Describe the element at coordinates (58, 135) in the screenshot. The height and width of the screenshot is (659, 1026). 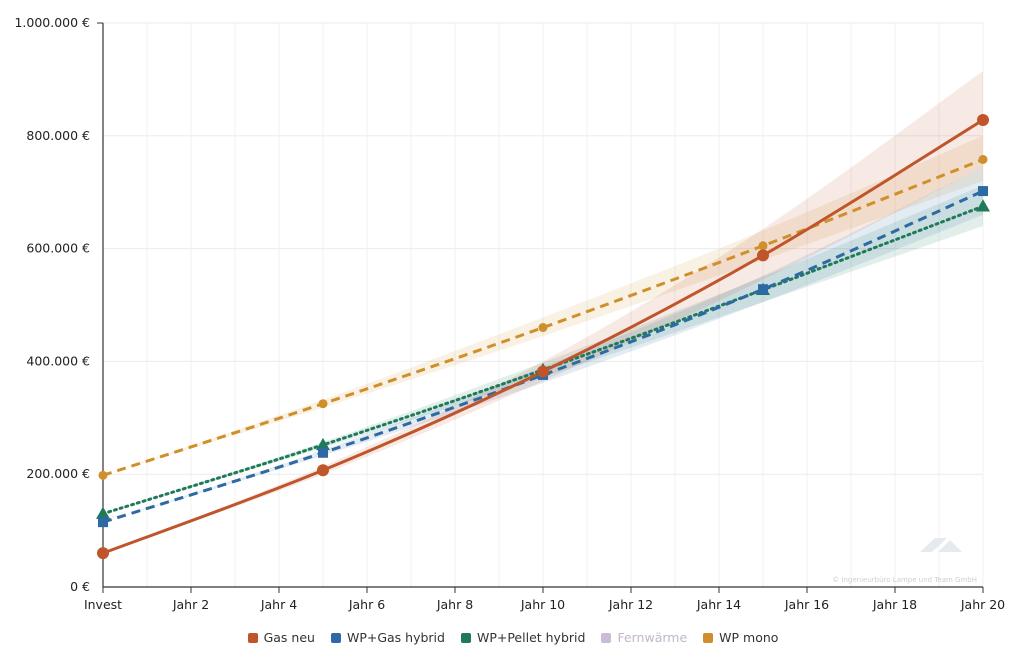
I see `y-tick-label: 800.000 €` at that location.